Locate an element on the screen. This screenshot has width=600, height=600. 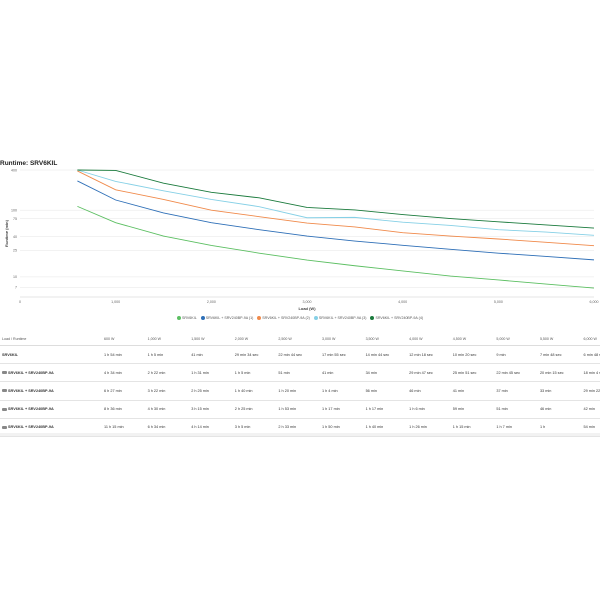
legend-item-4: SRV6KIL + SRV240BP-9A (3) is located at coordinates (339, 318).